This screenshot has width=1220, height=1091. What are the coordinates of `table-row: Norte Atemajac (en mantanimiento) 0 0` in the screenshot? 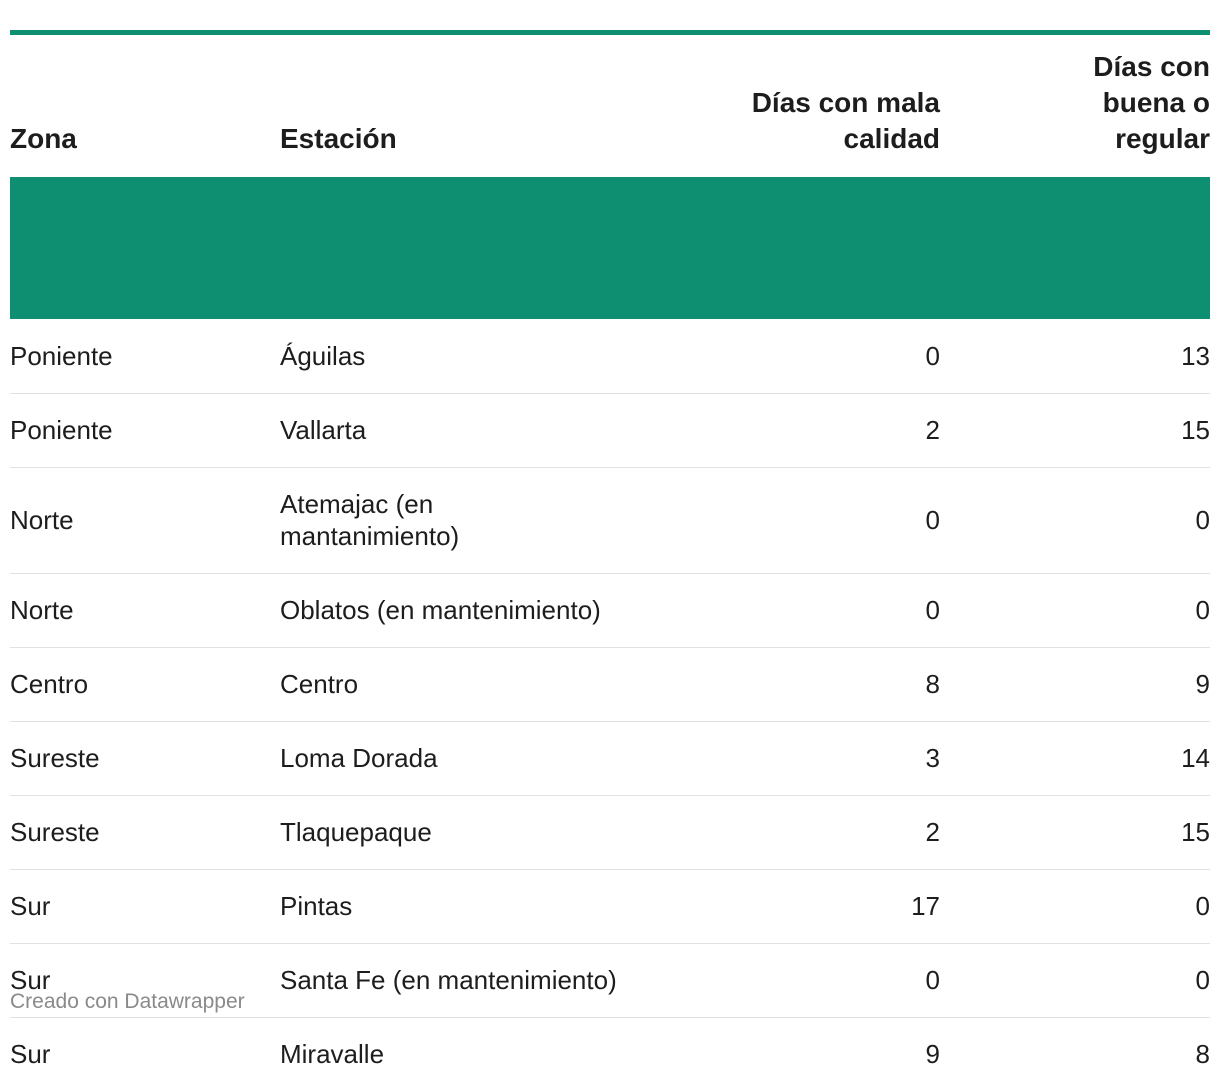 It's located at (610, 520).